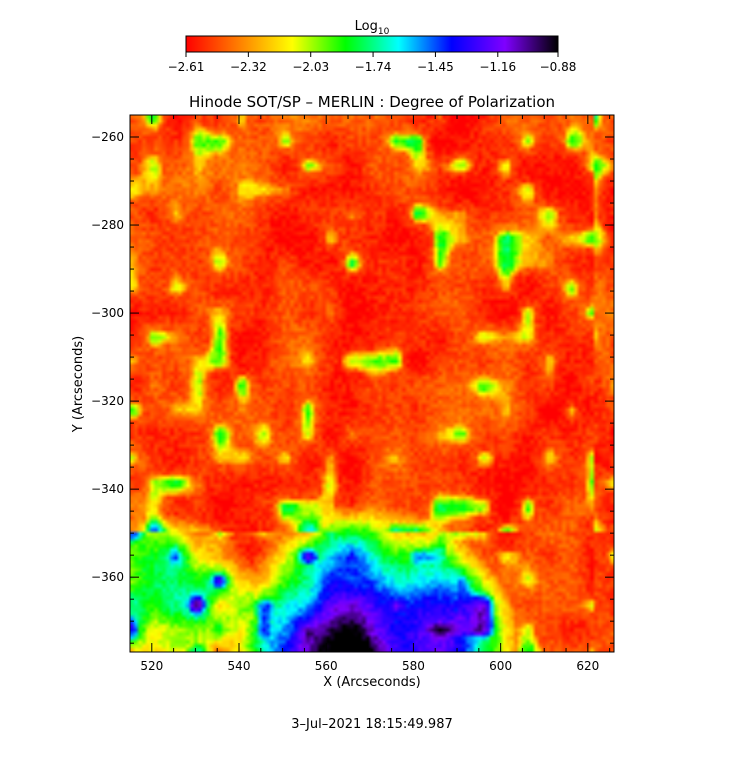 The height and width of the screenshot is (768, 744). I want to click on colorbar-tick-label: −2.03, so click(310, 67).